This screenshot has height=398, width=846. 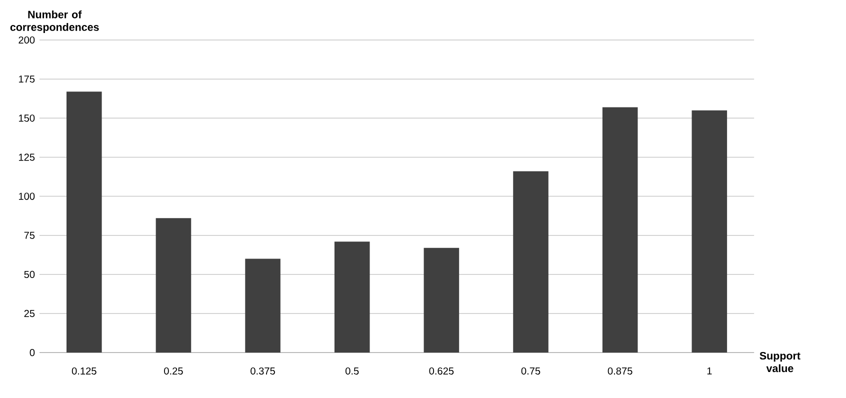 I want to click on y-tick-label: 100, so click(x=26, y=196).